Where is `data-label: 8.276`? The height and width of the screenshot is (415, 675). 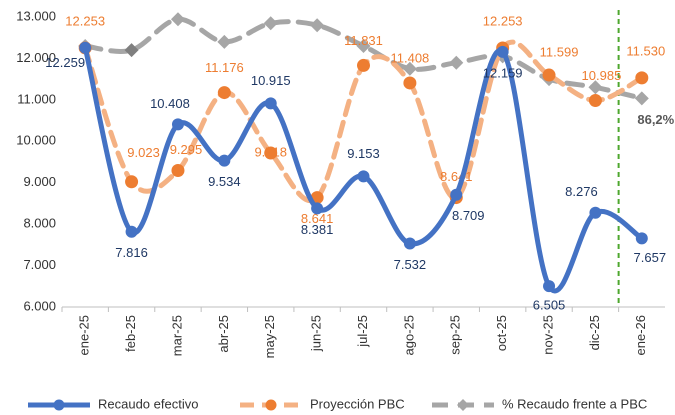
data-label: 8.276 is located at coordinates (581, 191).